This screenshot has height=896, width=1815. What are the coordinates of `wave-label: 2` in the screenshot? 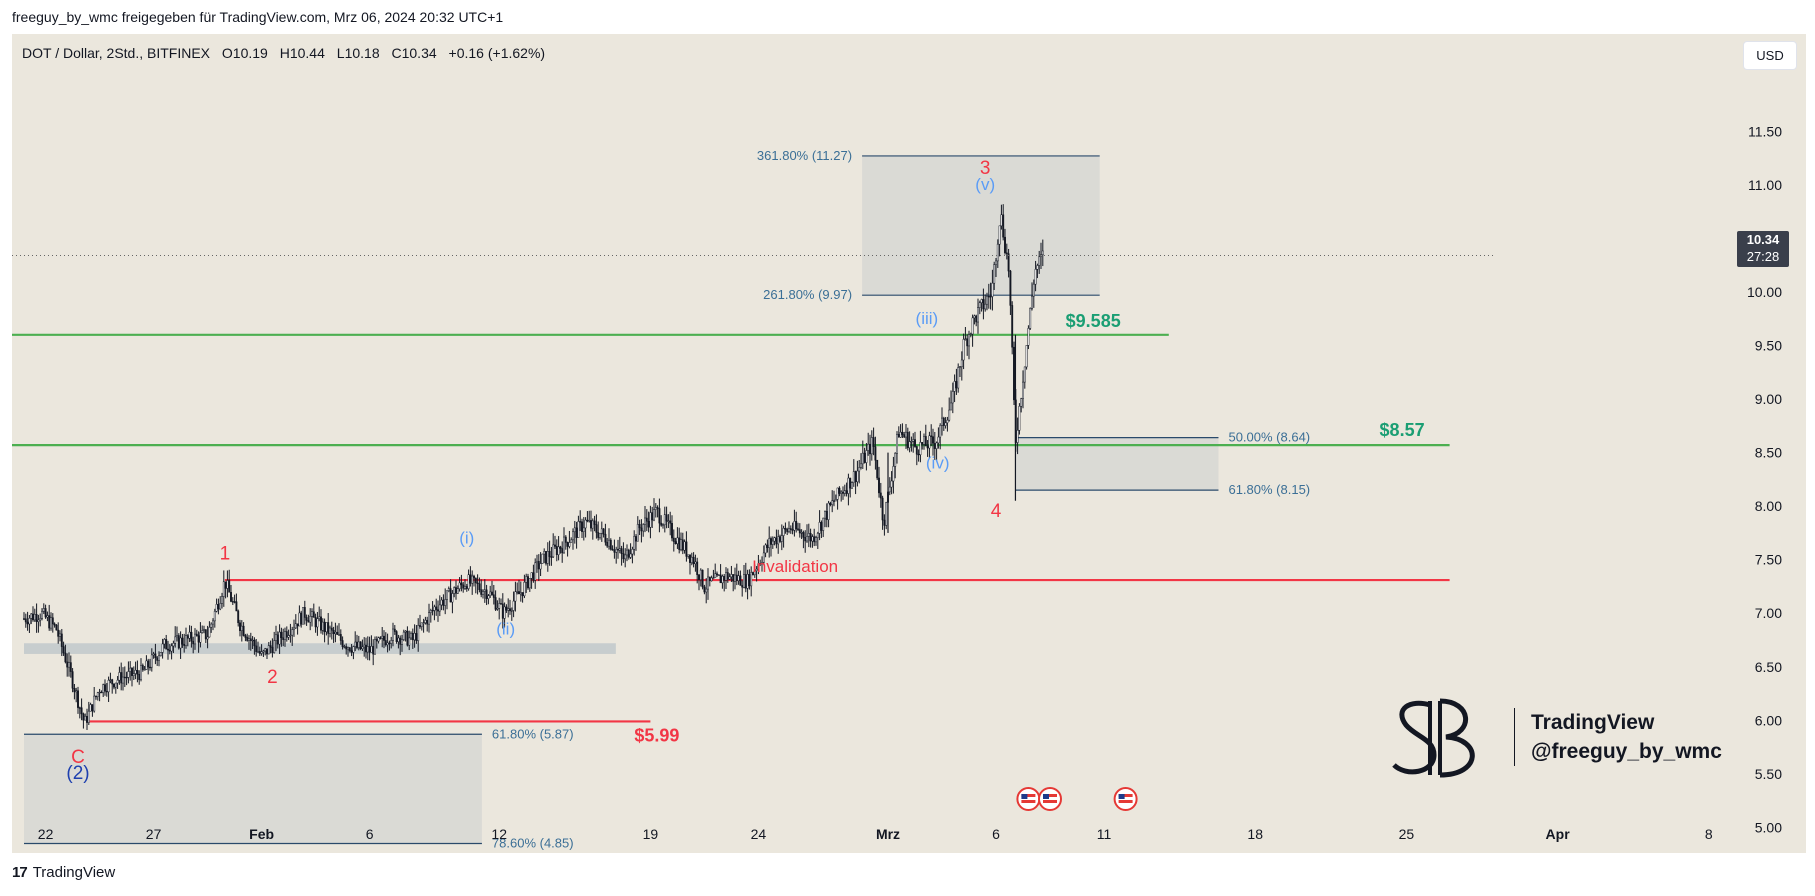 It's located at (272, 677).